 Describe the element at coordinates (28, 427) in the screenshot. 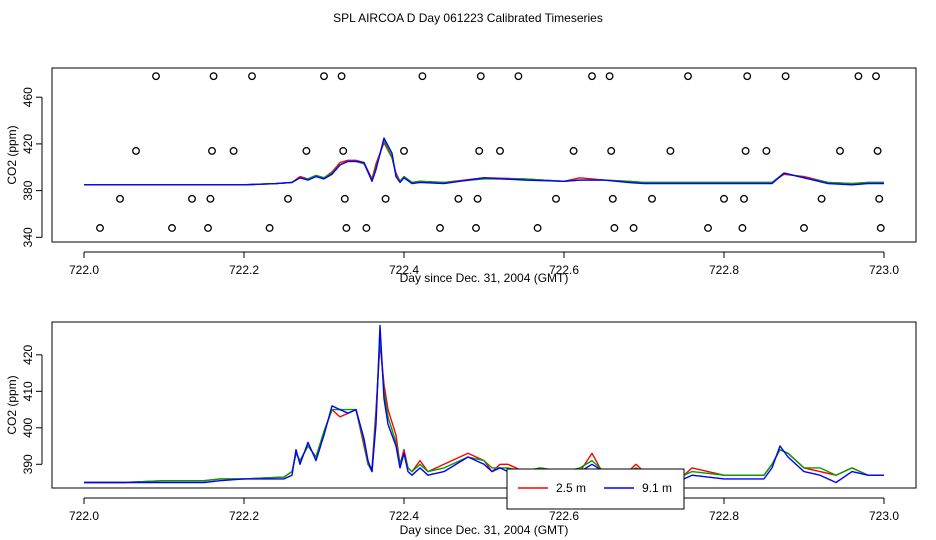

I see `y-tick-label: 400` at that location.